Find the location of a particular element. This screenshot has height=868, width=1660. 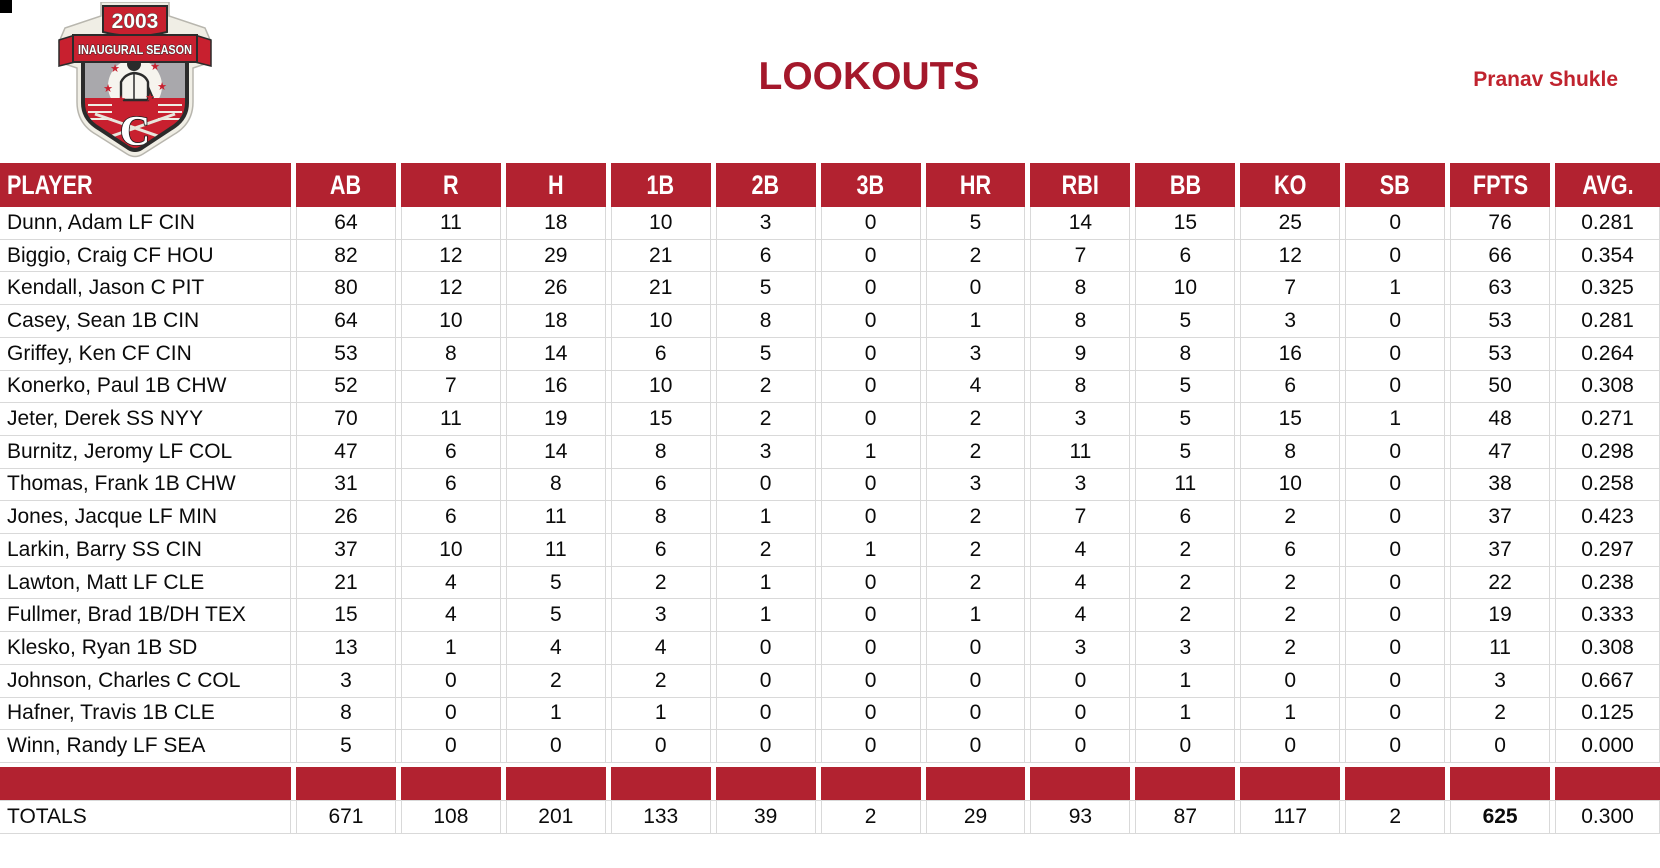

total-cell: 93 is located at coordinates (1082, 817).